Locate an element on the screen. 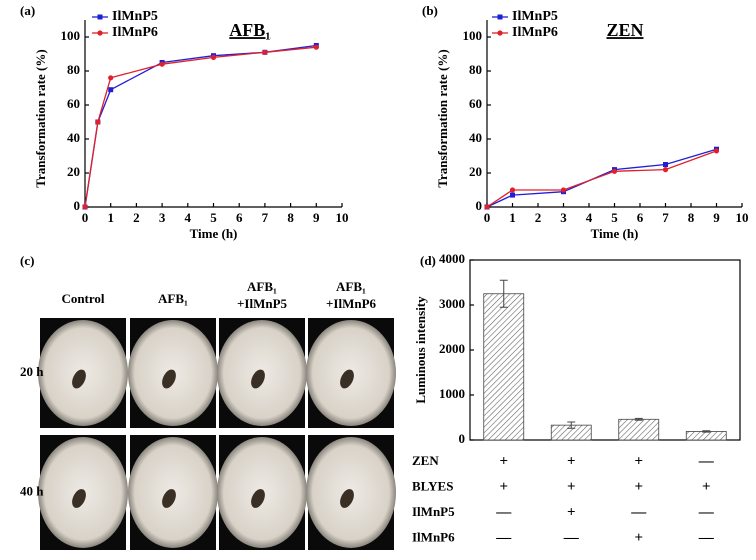  y-axis-label: Luminous intensity is located at coordinates (420, 350).